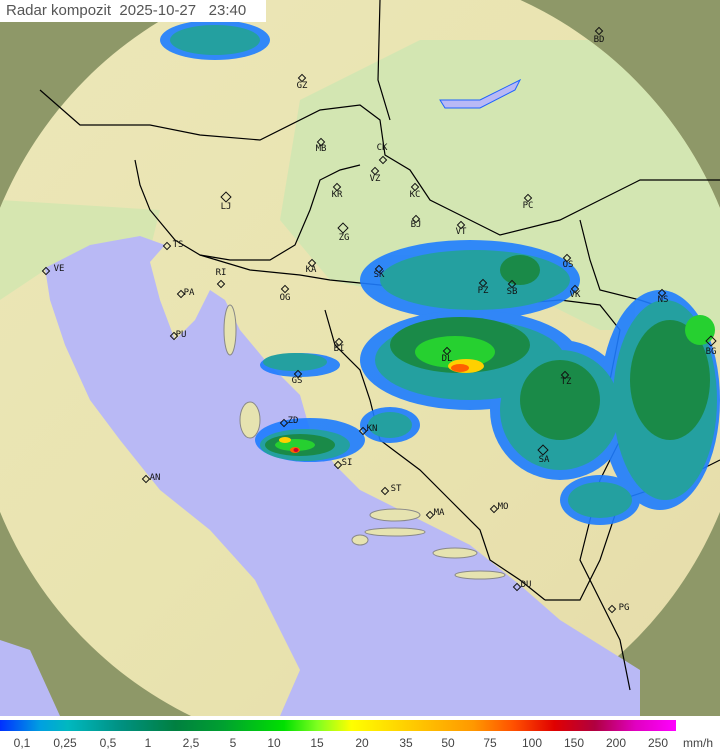 The height and width of the screenshot is (751, 720). What do you see at coordinates (503, 507) in the screenshot?
I see `city-label: MO` at bounding box center [503, 507].